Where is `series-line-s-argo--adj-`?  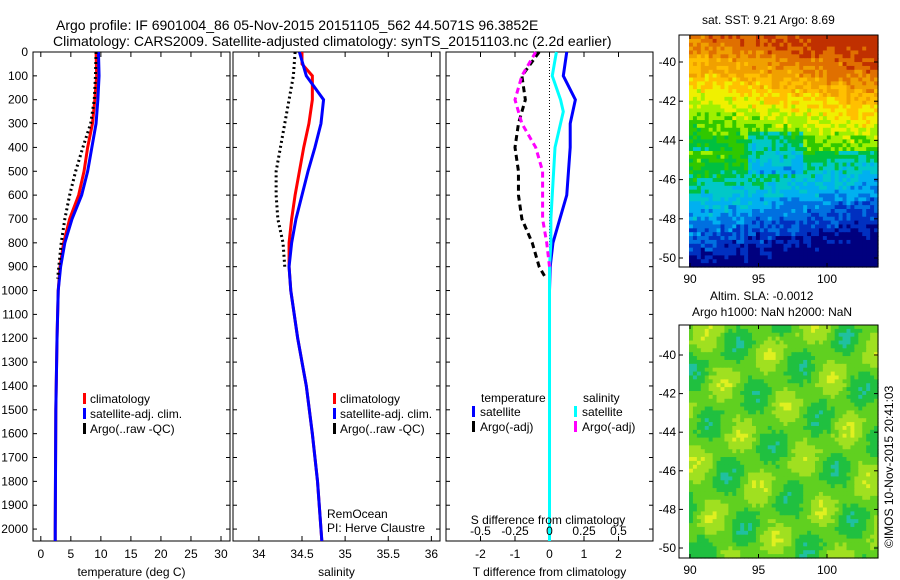
series-line-s-argo--adj- is located at coordinates (532, 159).